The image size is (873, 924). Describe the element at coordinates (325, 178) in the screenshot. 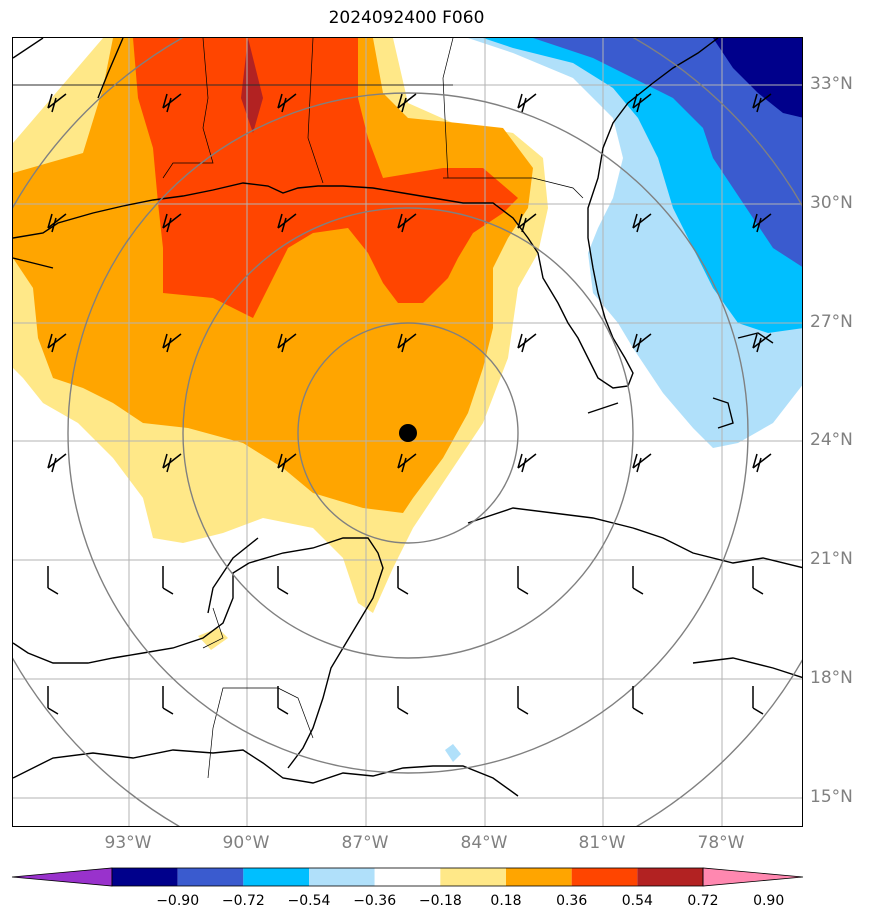

I see `field-red-orange` at that location.